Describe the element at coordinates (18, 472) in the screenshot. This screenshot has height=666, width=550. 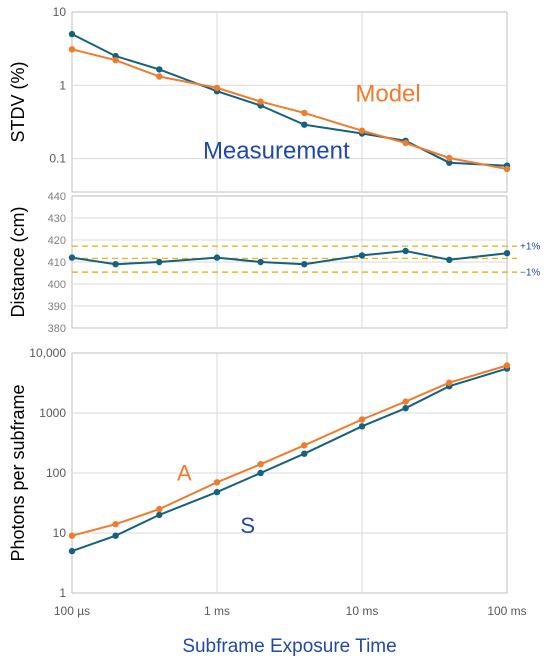
I see `y-axis-title: Photons per subframe` at that location.